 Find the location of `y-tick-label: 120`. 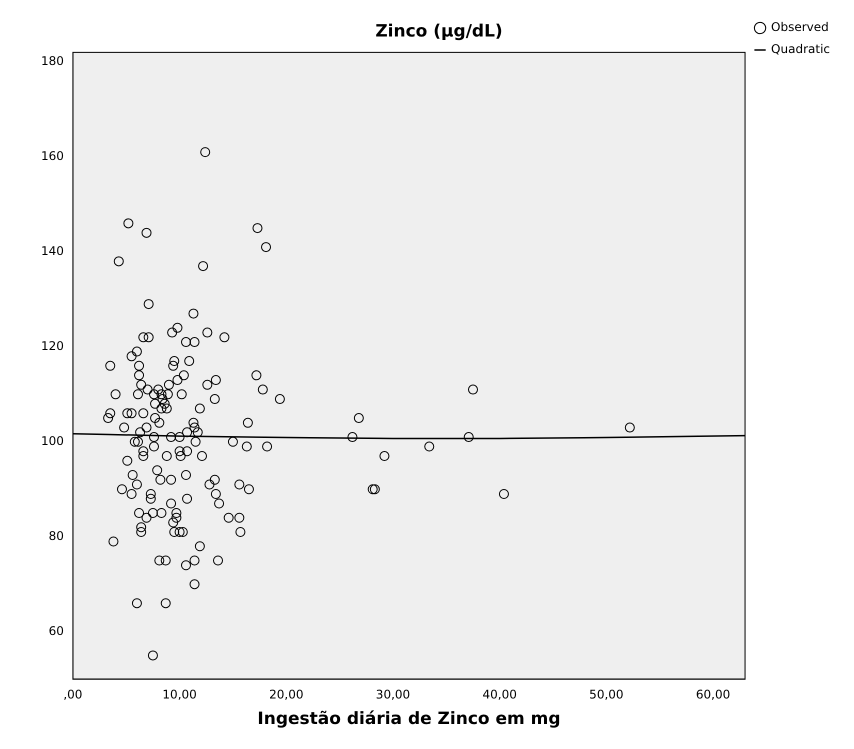

y-tick-label: 120 is located at coordinates (52, 345).